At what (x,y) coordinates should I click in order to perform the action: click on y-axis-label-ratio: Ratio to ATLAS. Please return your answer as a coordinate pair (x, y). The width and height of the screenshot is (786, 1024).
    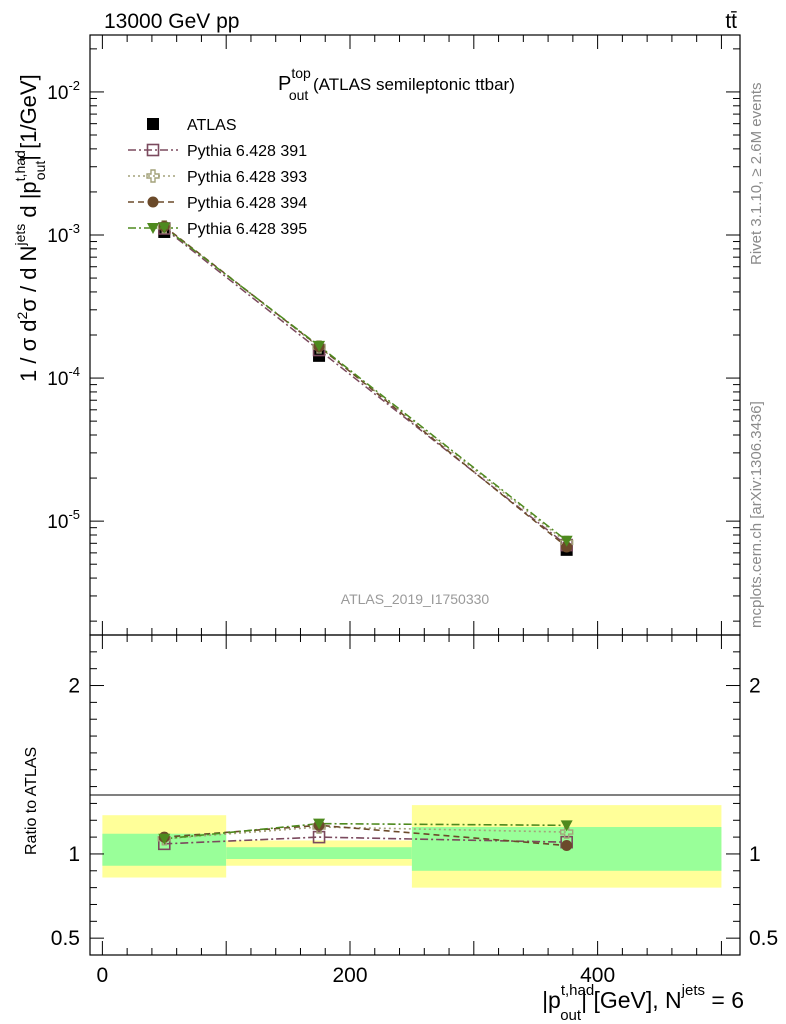
    Looking at the image, I should click on (31, 801).